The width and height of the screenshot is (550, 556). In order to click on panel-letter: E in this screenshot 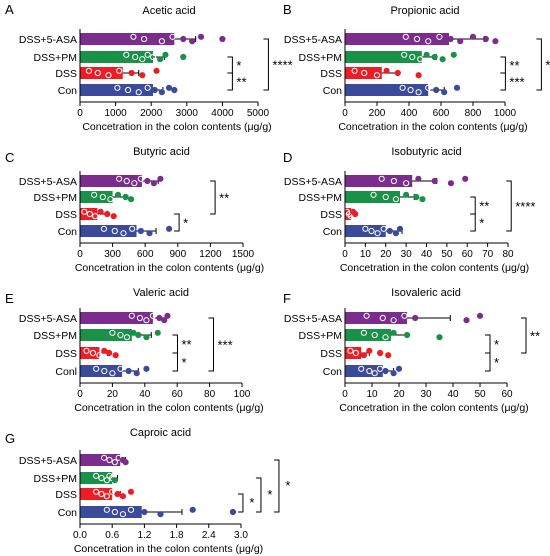, I will do `click(9, 298)`.